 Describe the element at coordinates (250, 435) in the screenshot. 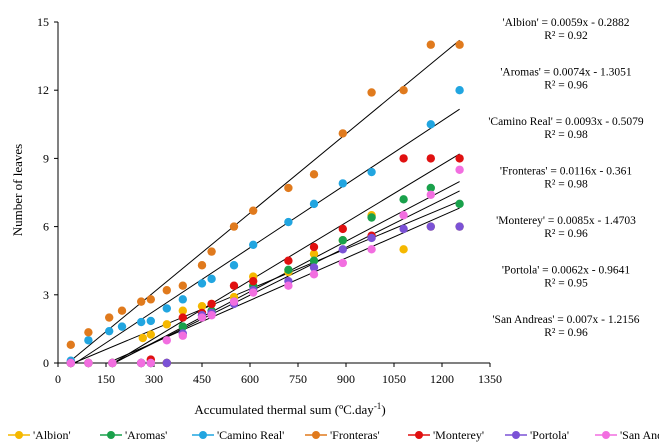

I see `legend-label: 'Camino Real'` at that location.